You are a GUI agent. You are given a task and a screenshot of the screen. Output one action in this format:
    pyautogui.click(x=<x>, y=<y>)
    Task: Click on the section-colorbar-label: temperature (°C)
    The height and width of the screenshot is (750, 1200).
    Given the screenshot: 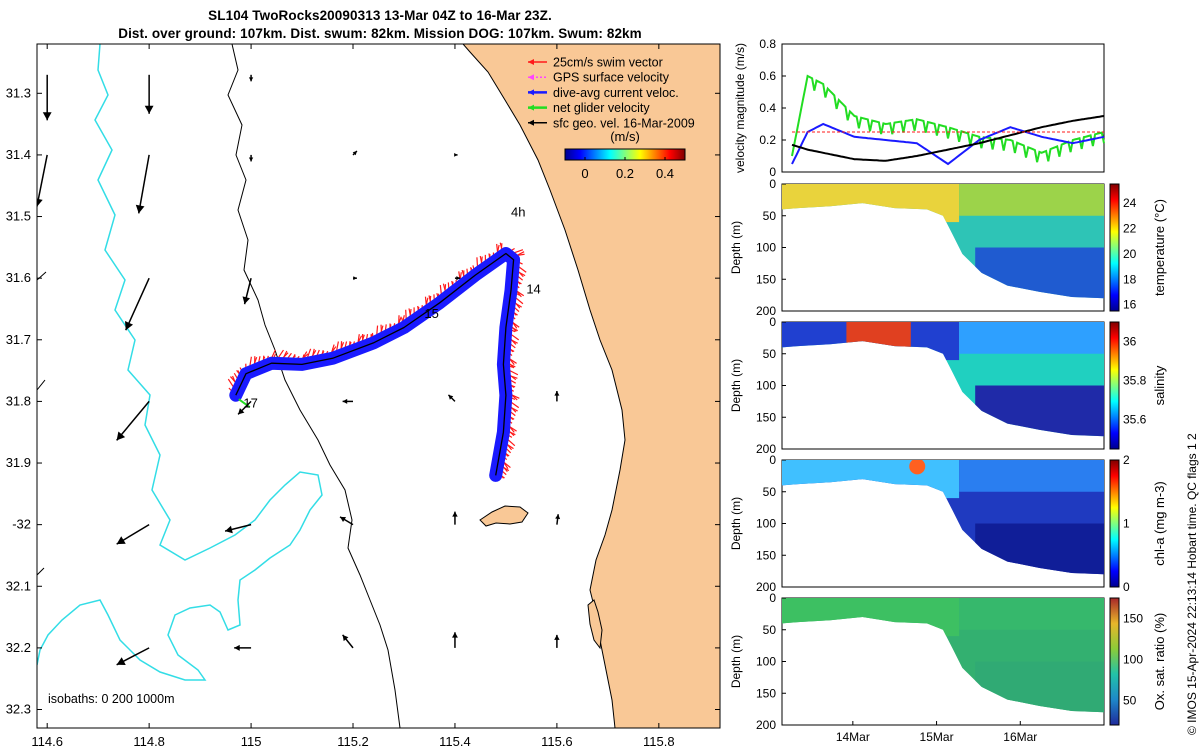 What is the action you would take?
    pyautogui.click(x=1159, y=247)
    